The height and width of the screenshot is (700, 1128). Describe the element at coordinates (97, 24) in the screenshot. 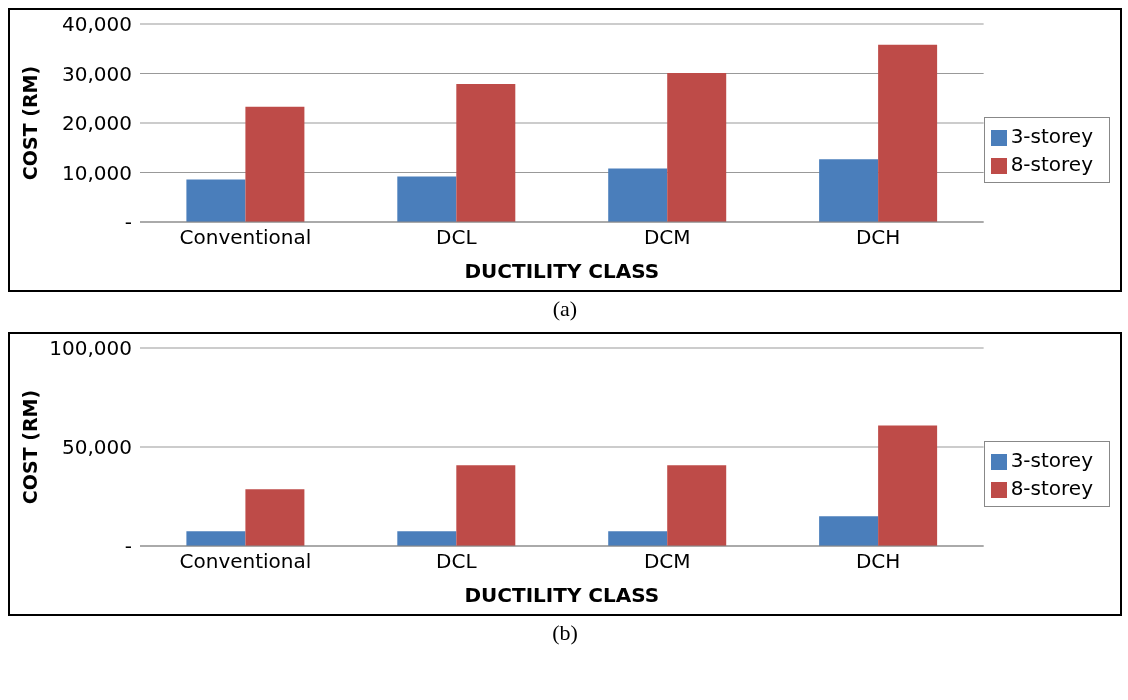

I see `y-tick-label: 40,000` at that location.